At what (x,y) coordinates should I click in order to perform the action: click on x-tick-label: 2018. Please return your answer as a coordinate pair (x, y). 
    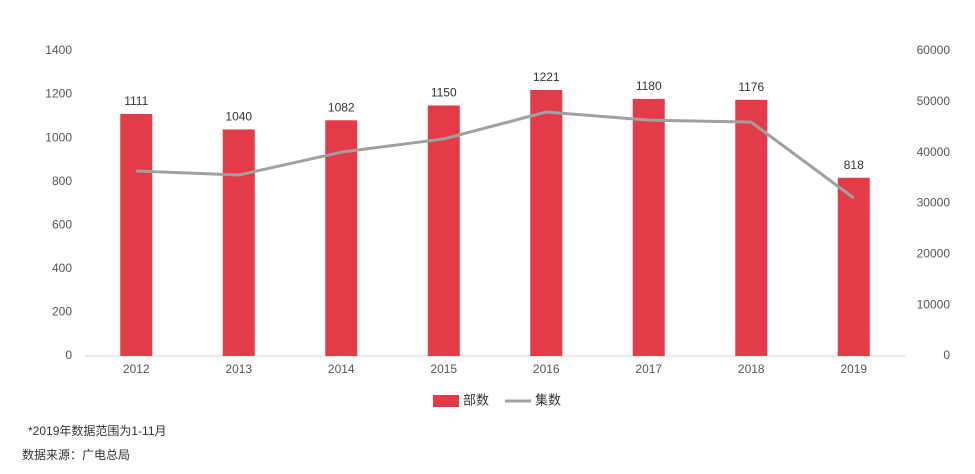
    Looking at the image, I should click on (751, 369).